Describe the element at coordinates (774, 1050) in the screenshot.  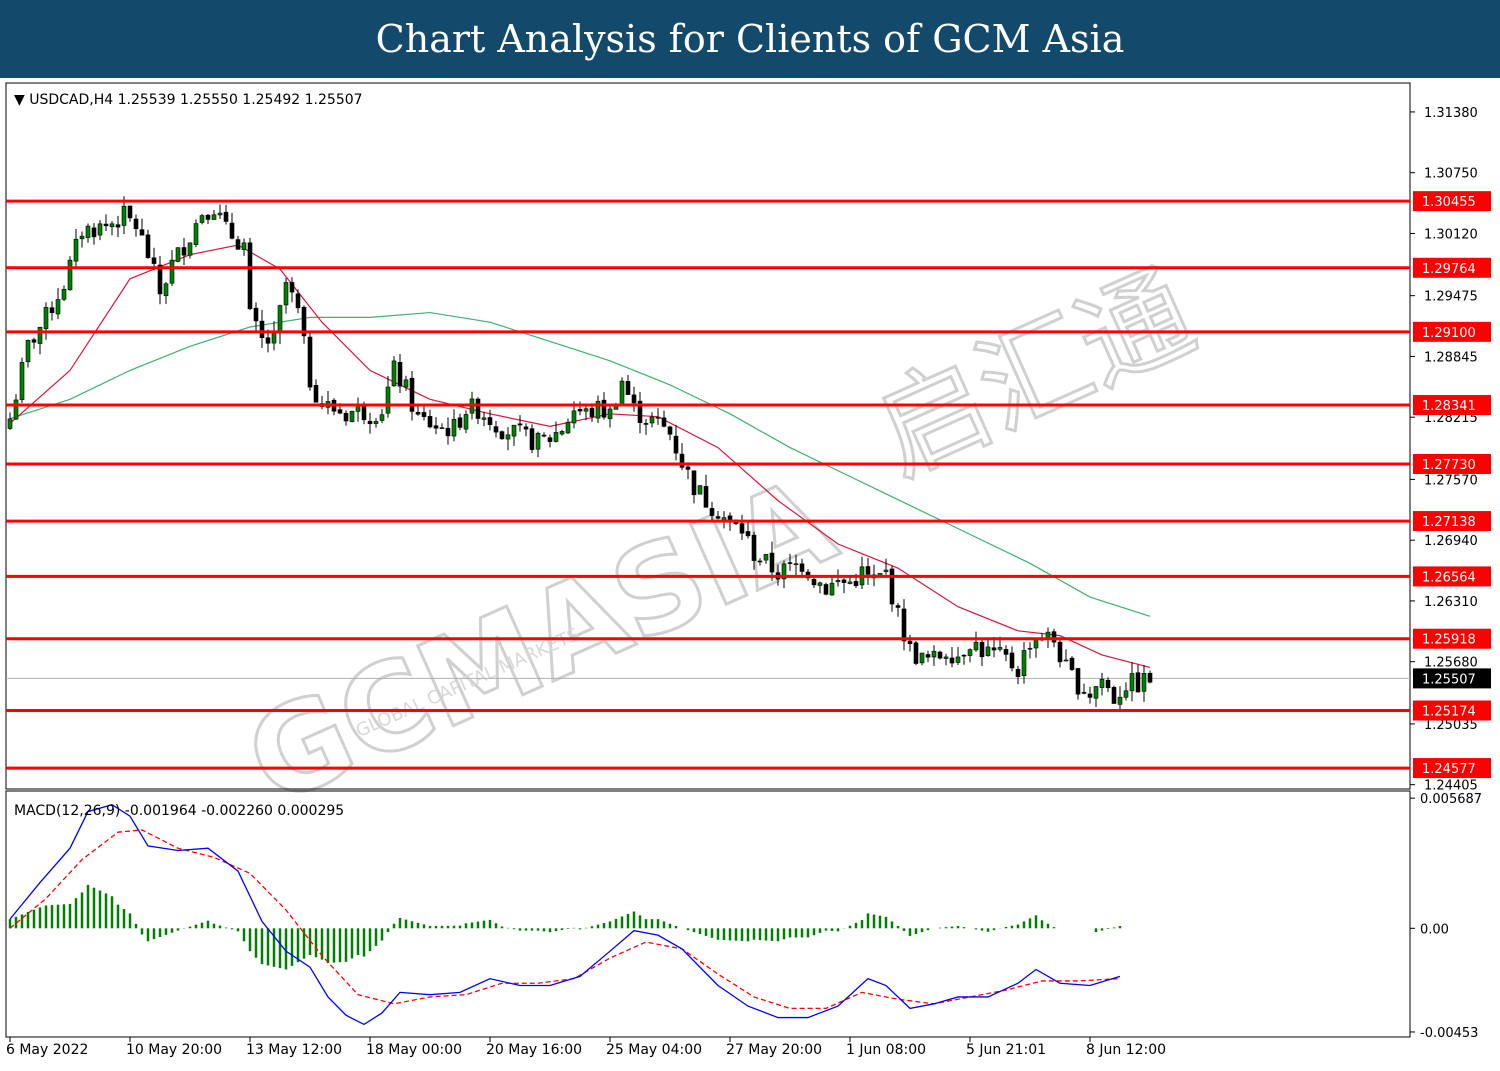
I see `time-tick-label: 27 May 20:00` at that location.